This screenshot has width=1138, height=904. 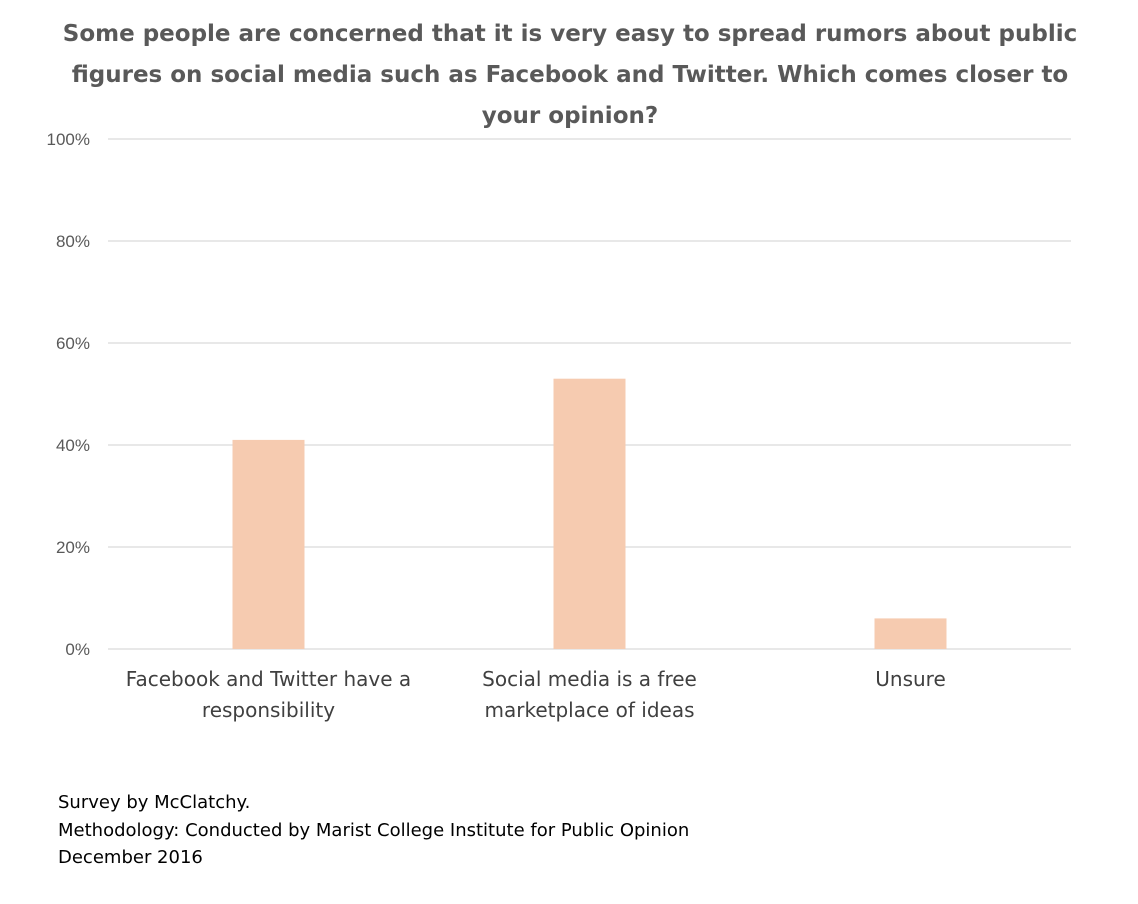 What do you see at coordinates (73, 241) in the screenshot?
I see `y-tick-label: 80%` at bounding box center [73, 241].